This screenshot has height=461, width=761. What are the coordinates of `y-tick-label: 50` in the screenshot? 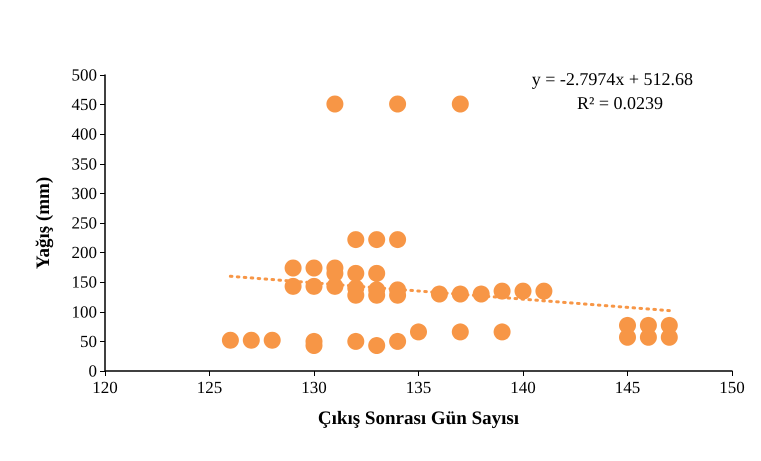 It's located at (88, 341).